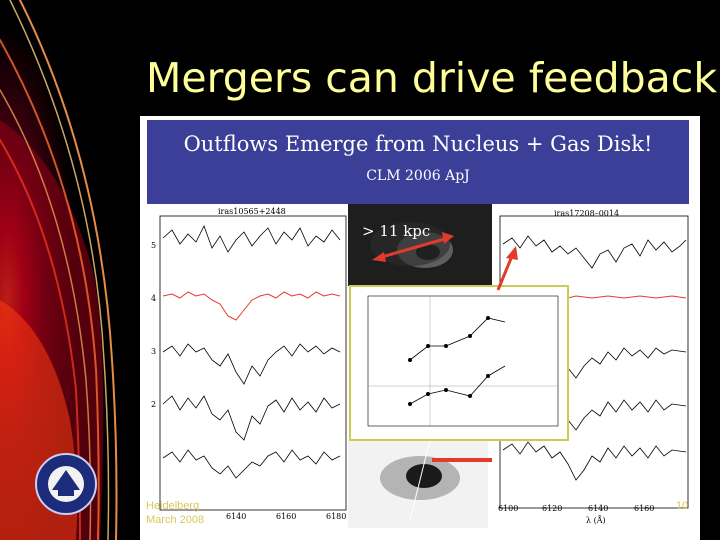 The width and height of the screenshot is (720, 540). What do you see at coordinates (336, 516) in the screenshot?
I see `left-x-tick: 6180` at bounding box center [336, 516].